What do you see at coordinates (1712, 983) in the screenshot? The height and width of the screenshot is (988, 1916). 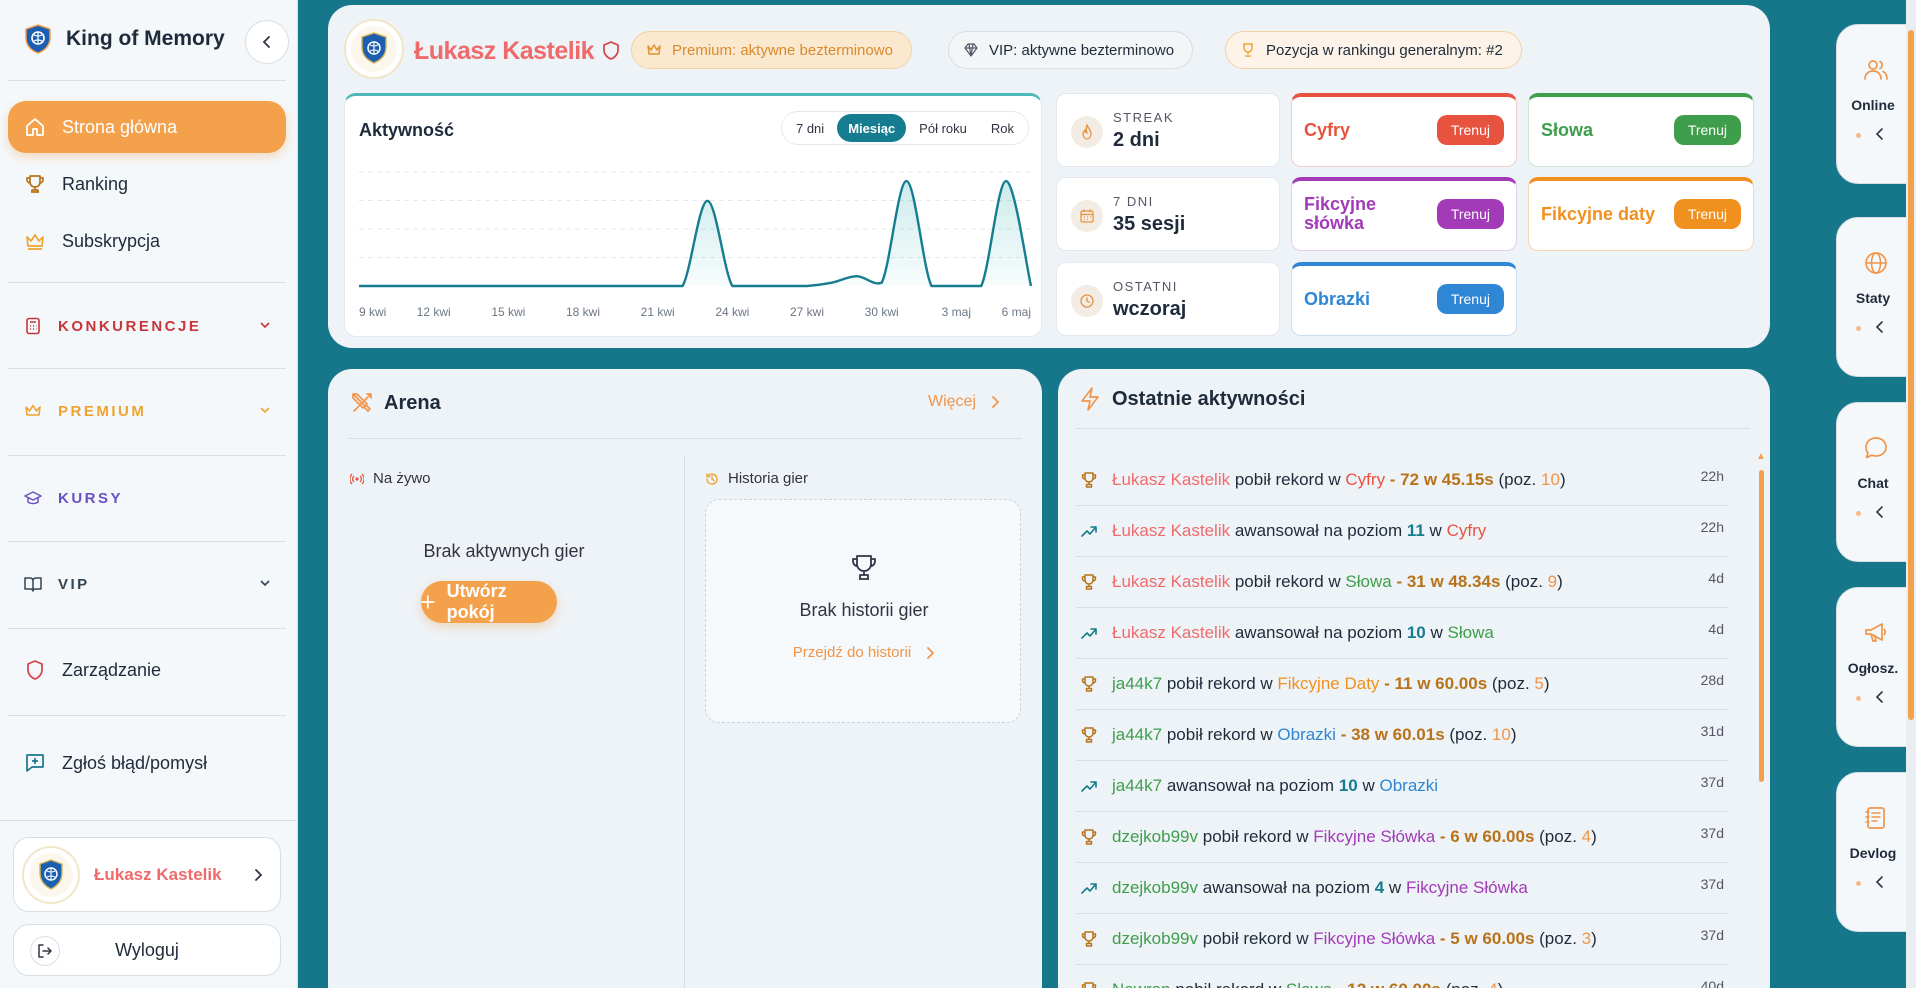 I see `activity-time: 40d` at bounding box center [1712, 983].